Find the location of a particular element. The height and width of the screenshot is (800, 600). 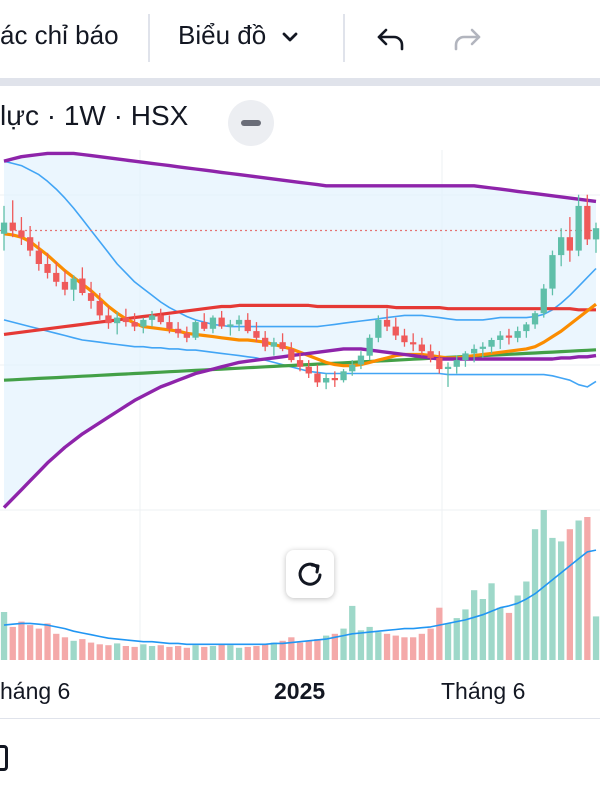

reset-icon is located at coordinates (310, 574).